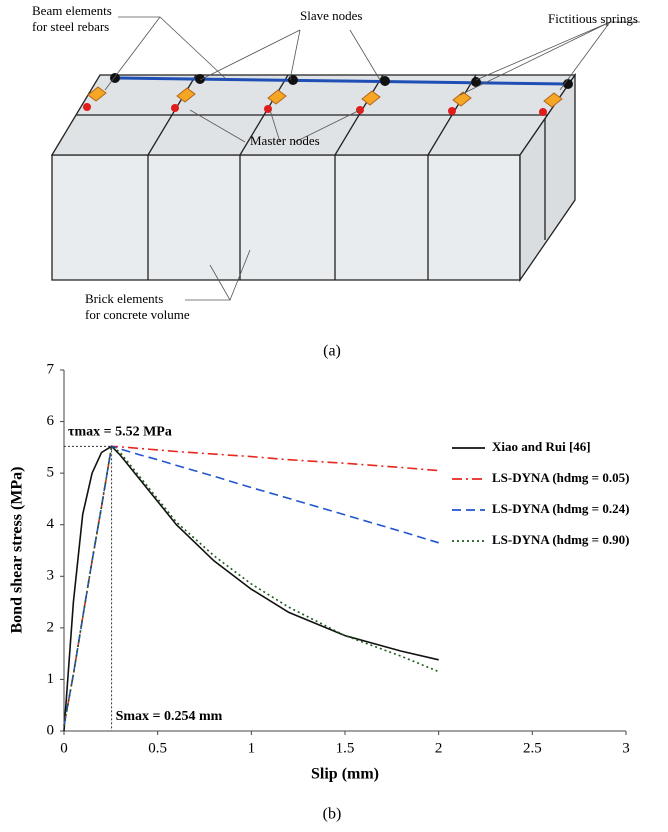  What do you see at coordinates (51, 524) in the screenshot?
I see `y-tick-label: 4` at bounding box center [51, 524].